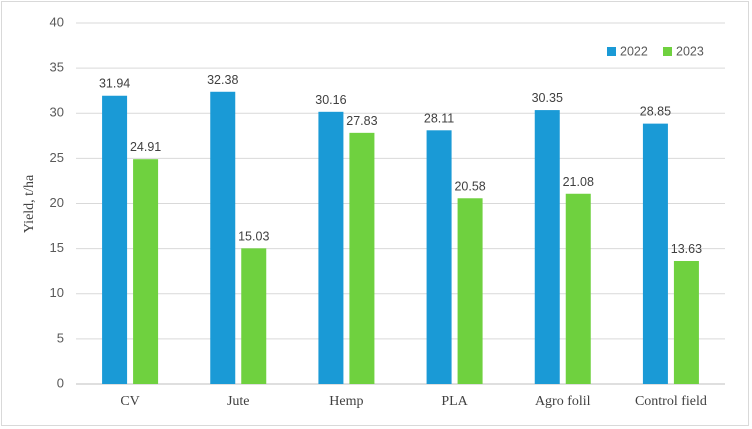 The image size is (752, 429). Describe the element at coordinates (547, 98) in the screenshot. I see `data-label: 30.35` at that location.